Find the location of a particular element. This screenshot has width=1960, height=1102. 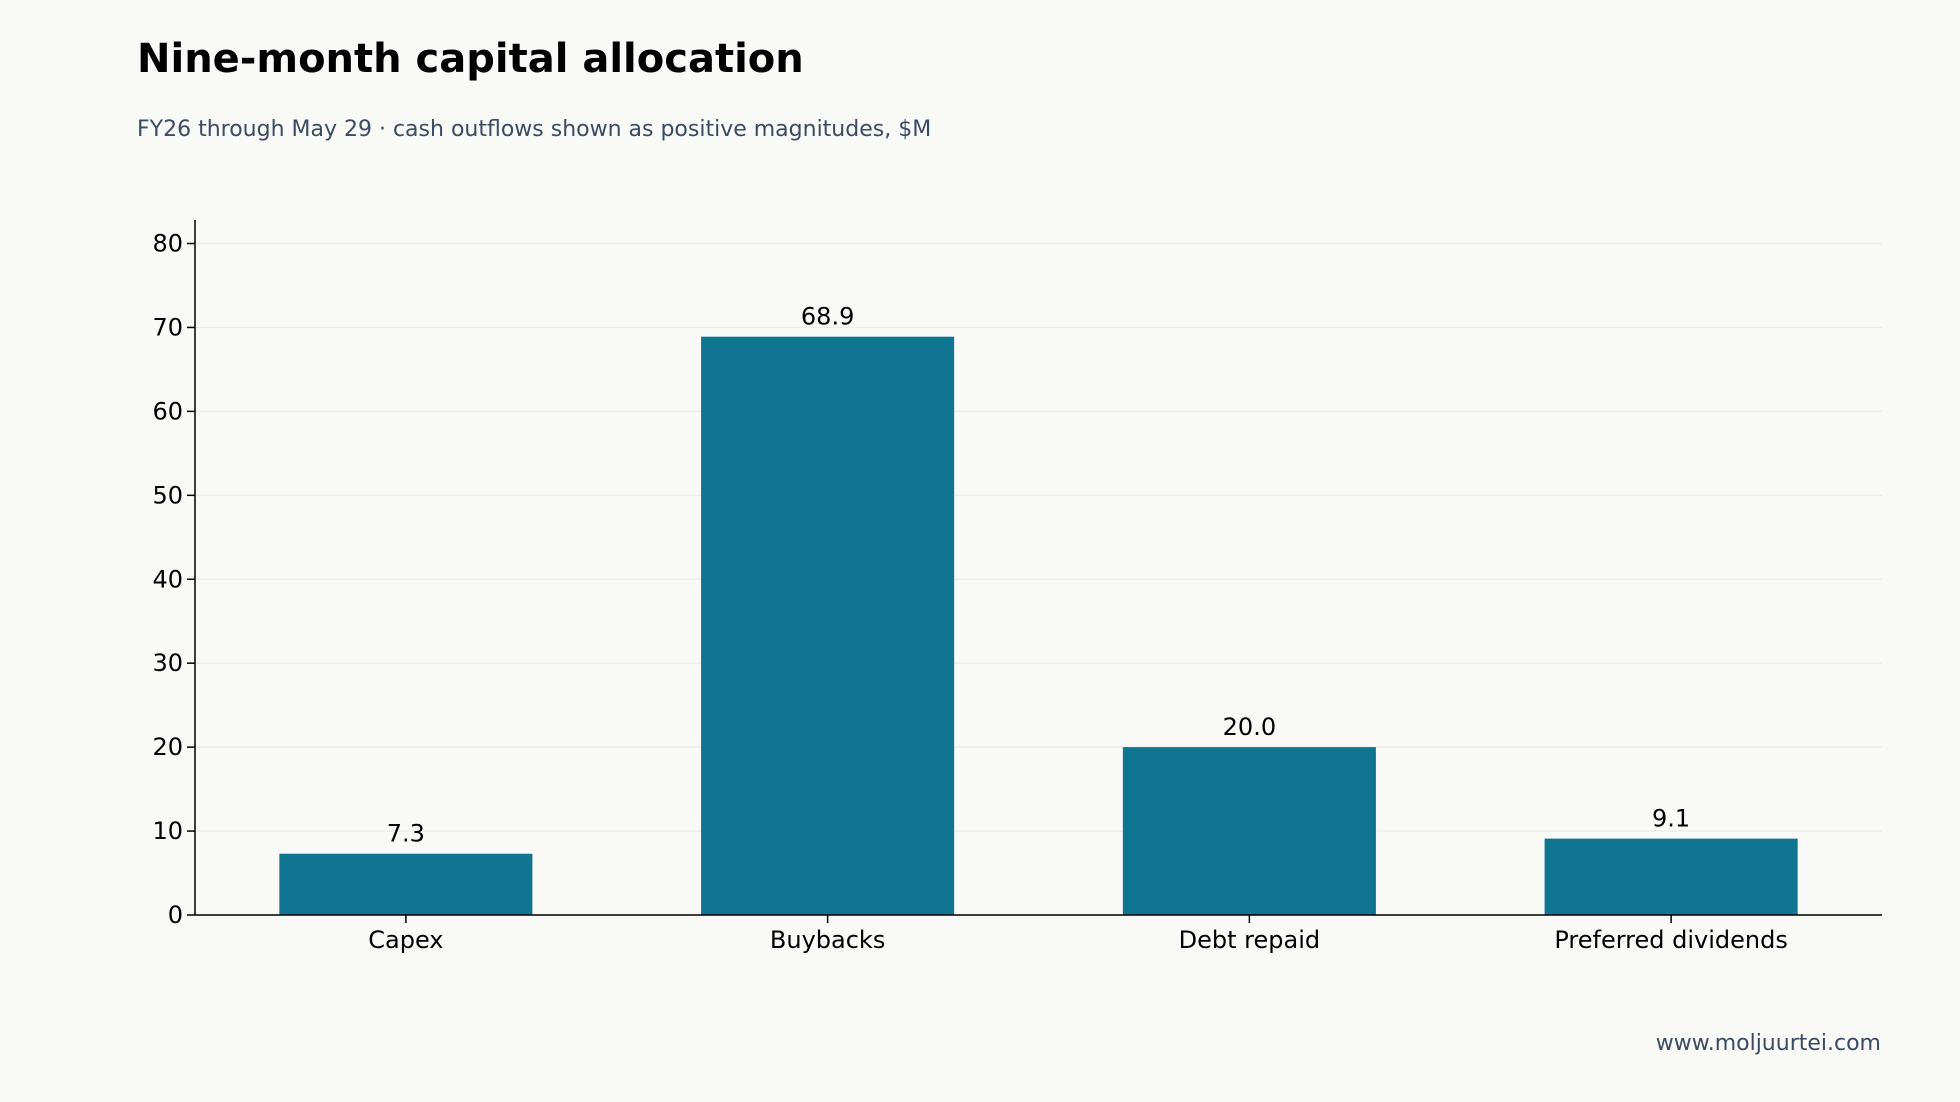

x-tick-label: Capex is located at coordinates (405, 940).